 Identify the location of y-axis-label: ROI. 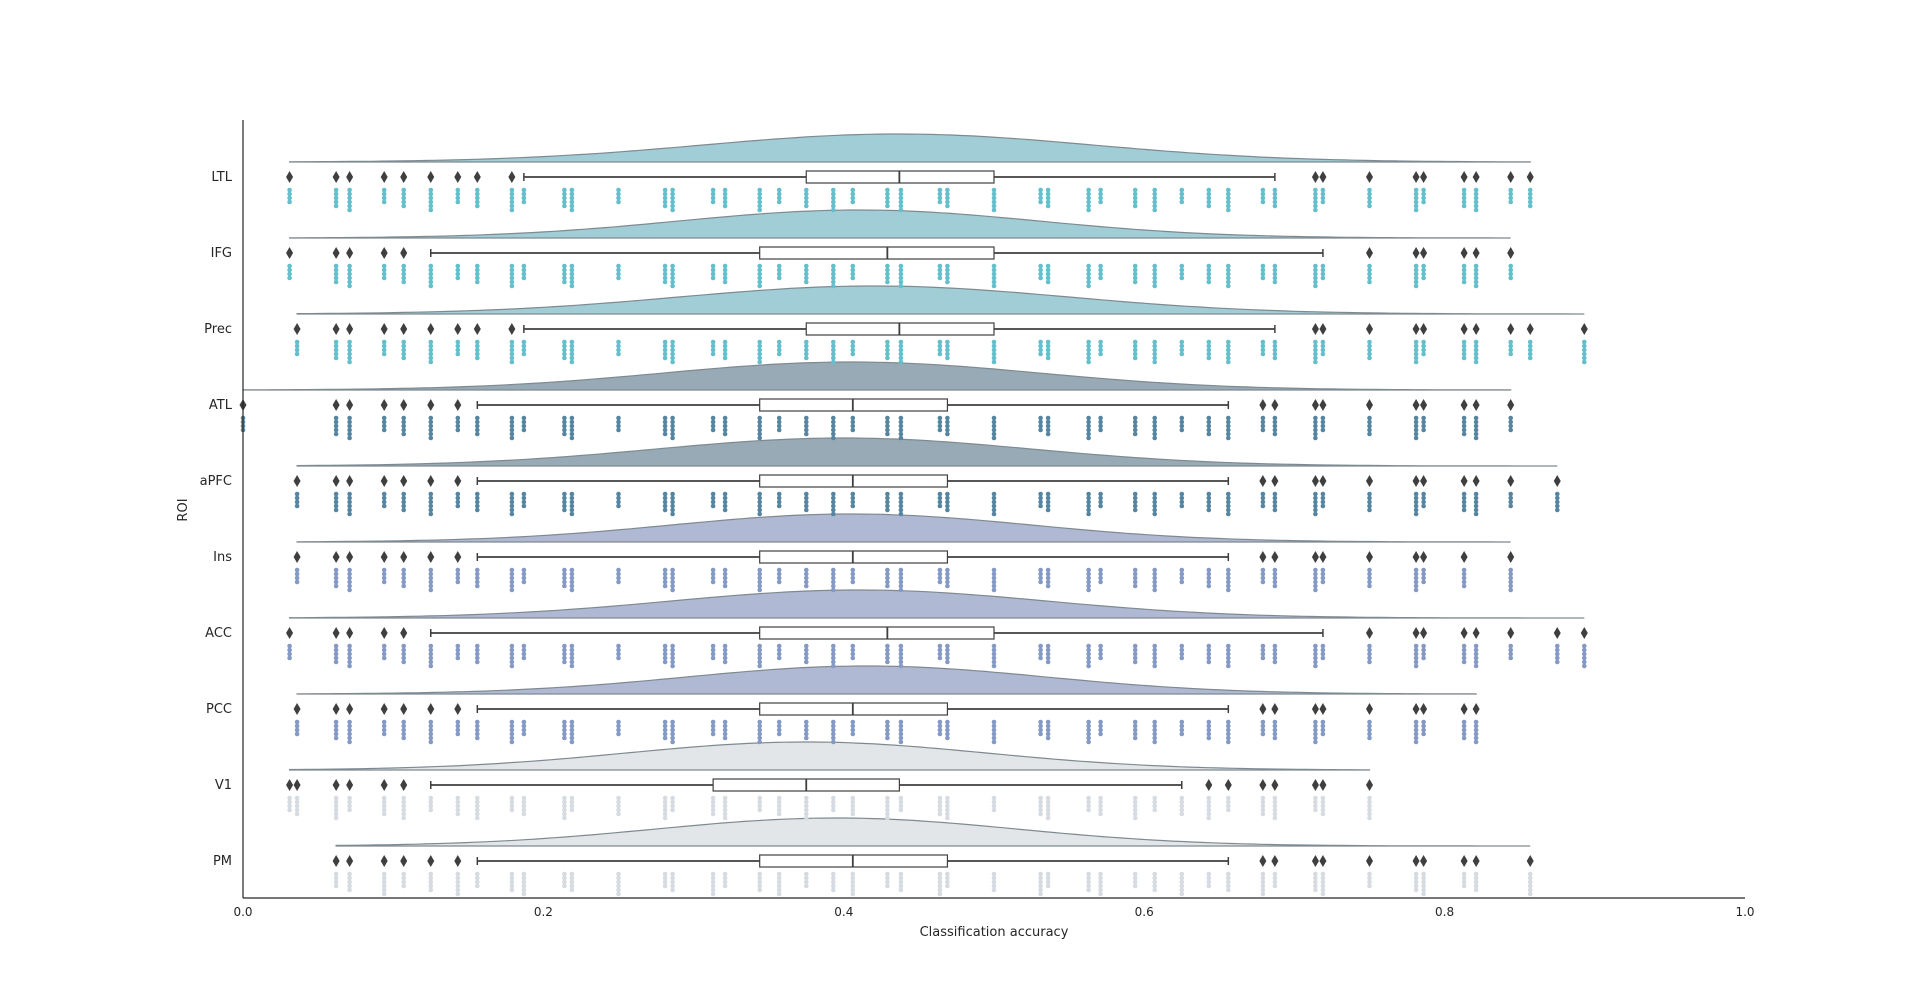
(183, 509).